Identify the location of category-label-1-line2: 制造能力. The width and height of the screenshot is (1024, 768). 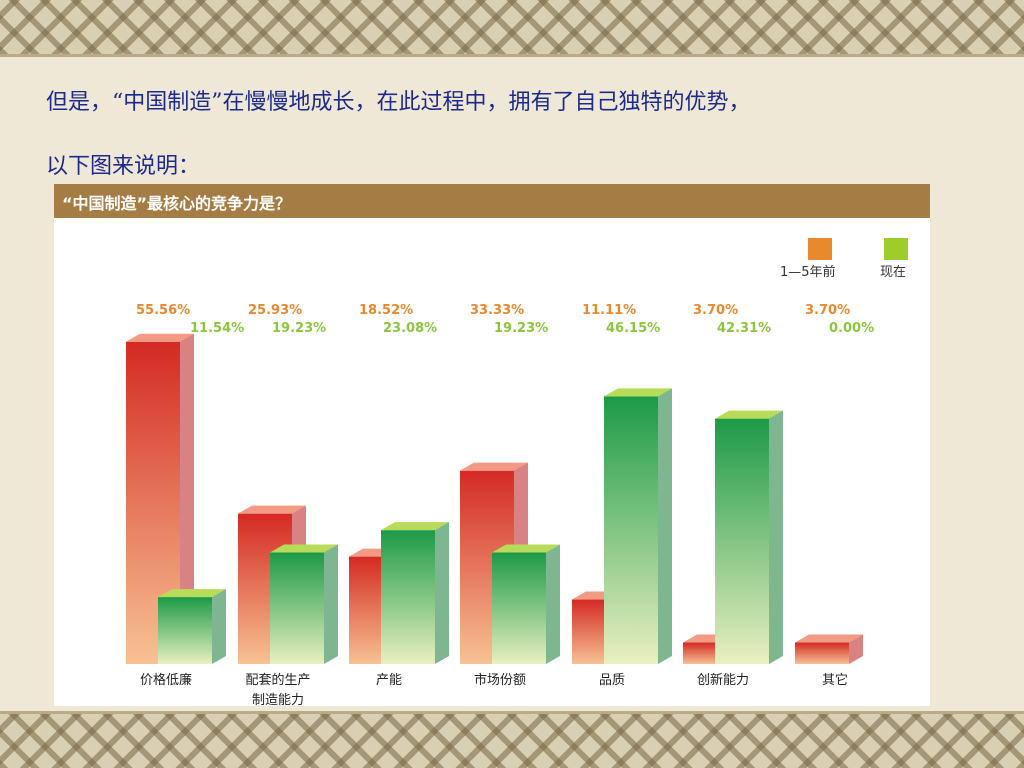
(278, 699).